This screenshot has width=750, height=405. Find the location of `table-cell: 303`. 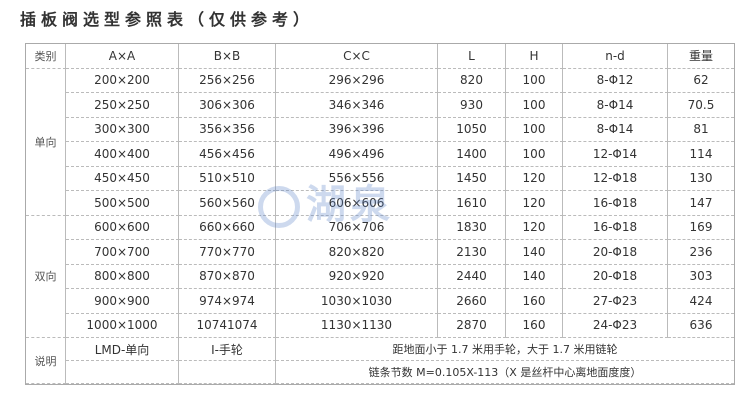

table-cell: 303 is located at coordinates (701, 277).